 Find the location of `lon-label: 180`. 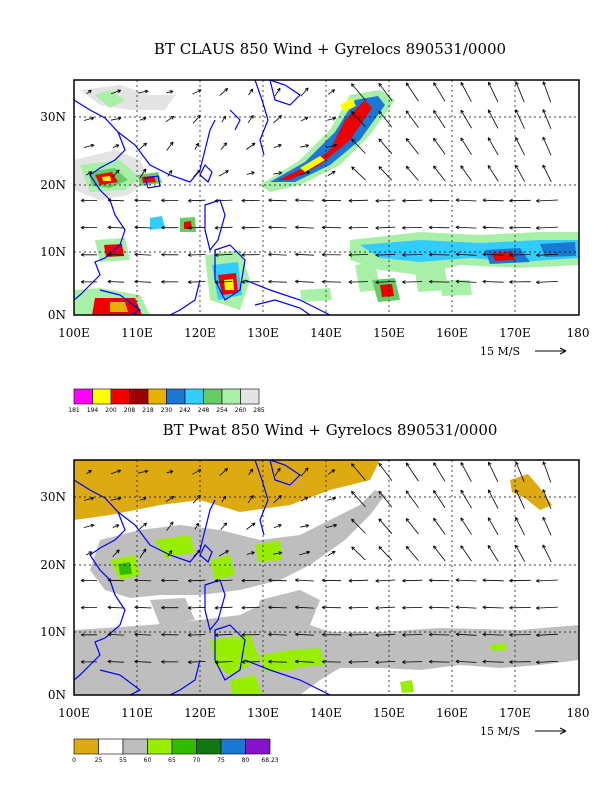

lon-label: 180 is located at coordinates (578, 713).